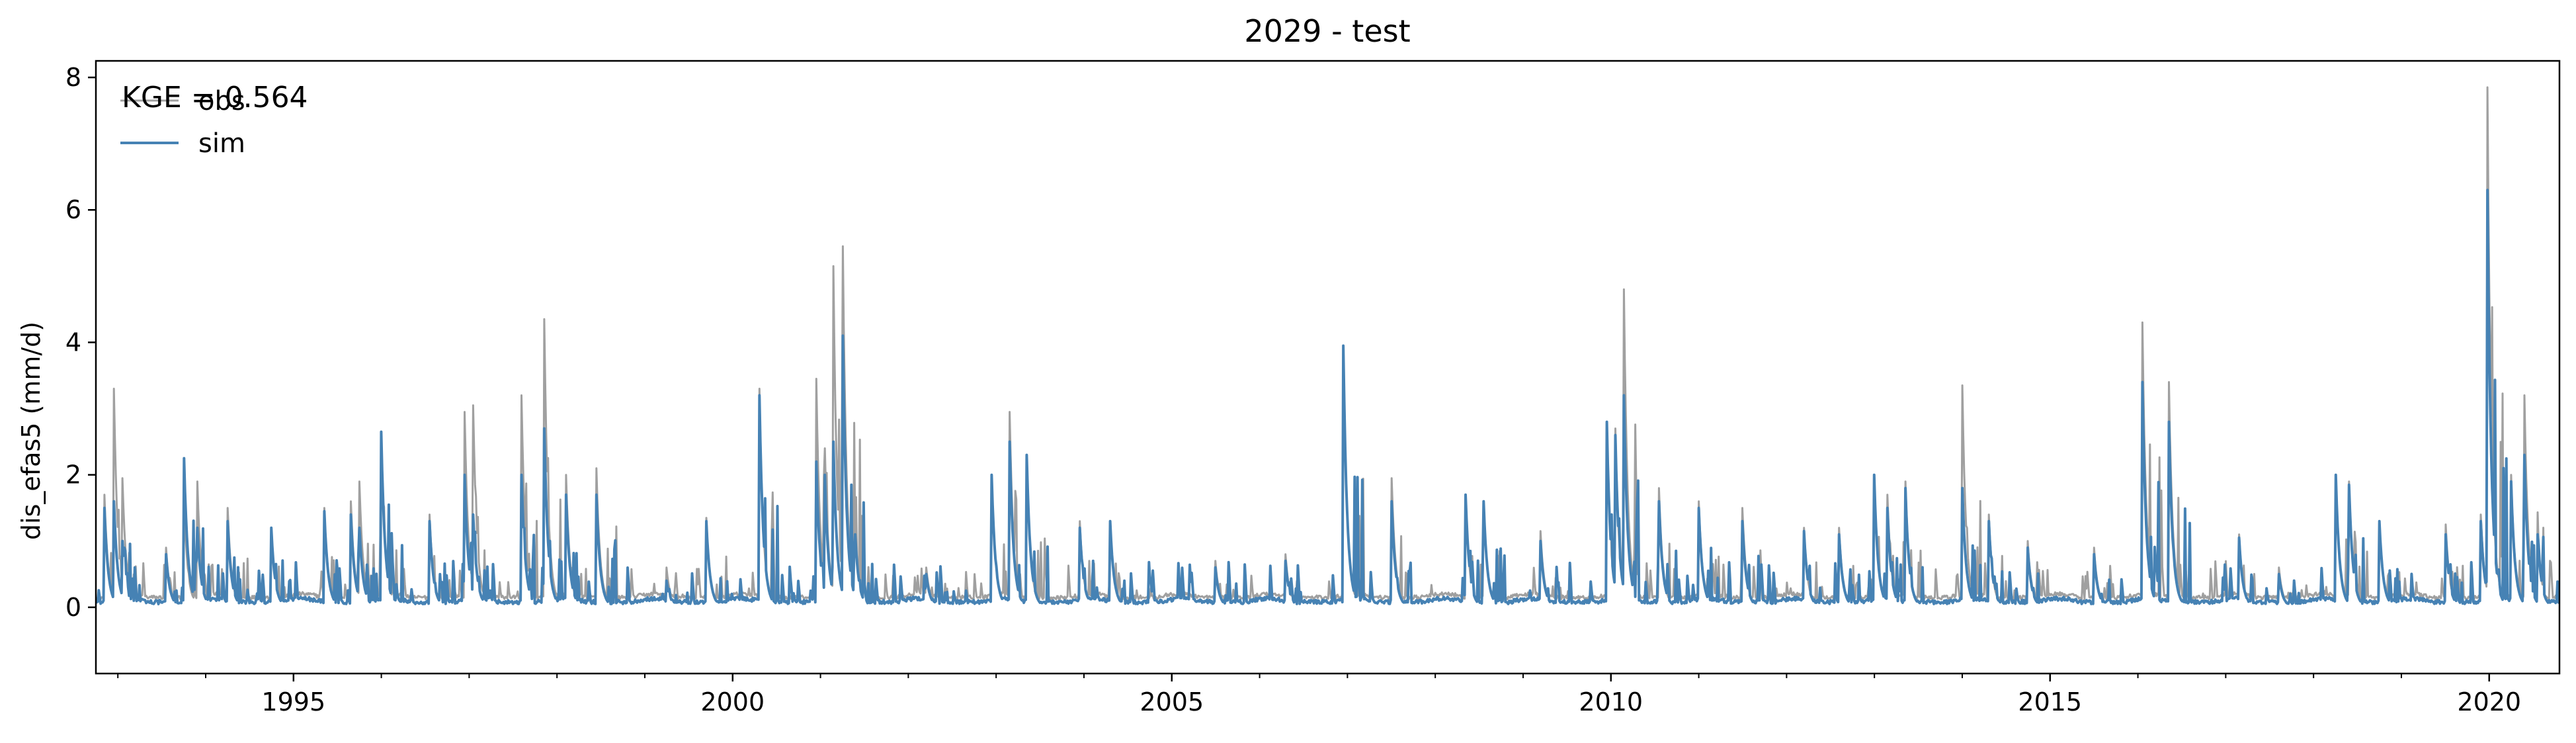  What do you see at coordinates (73, 475) in the screenshot?
I see `y-tick-label-2: 2` at bounding box center [73, 475].